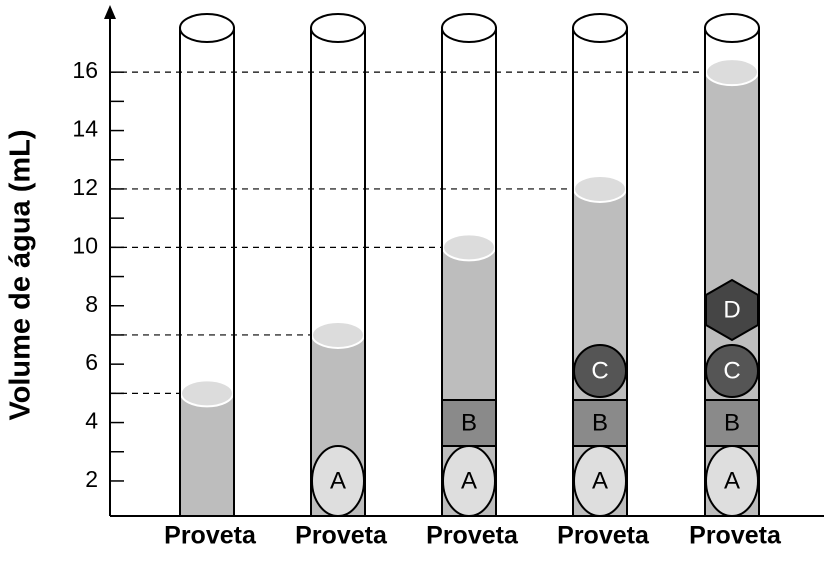  What do you see at coordinates (207, 454) in the screenshot?
I see `water` at bounding box center [207, 454].